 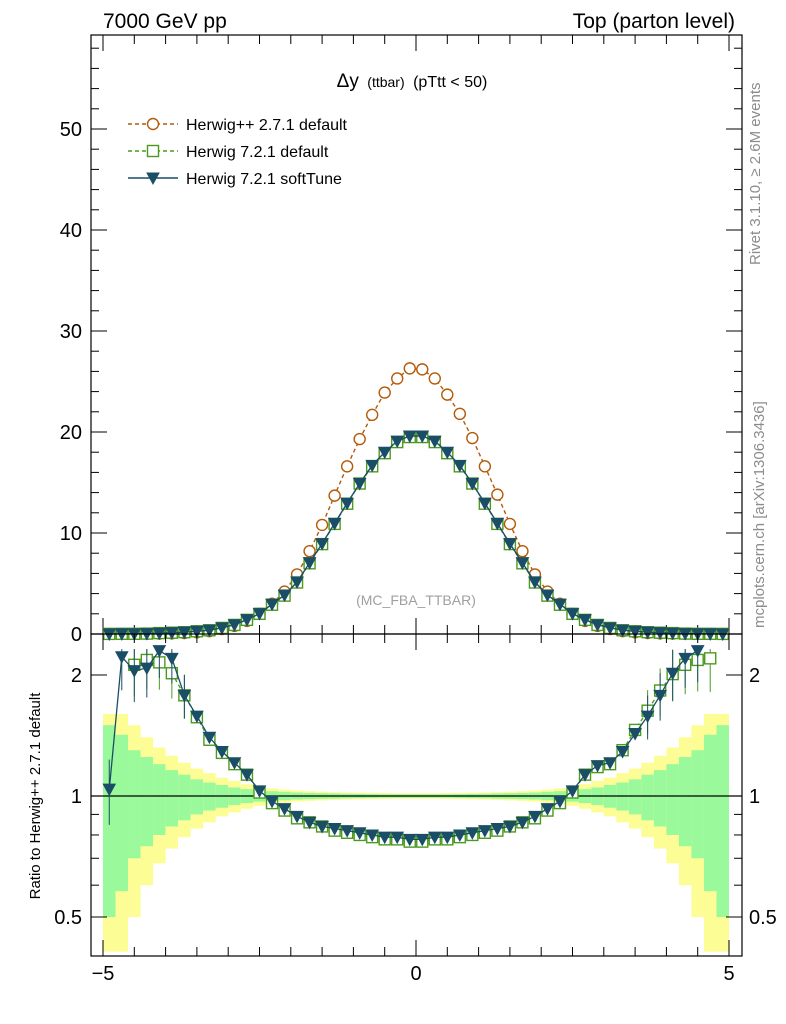 I want to click on x-tick-label: 5, so click(x=728, y=974).